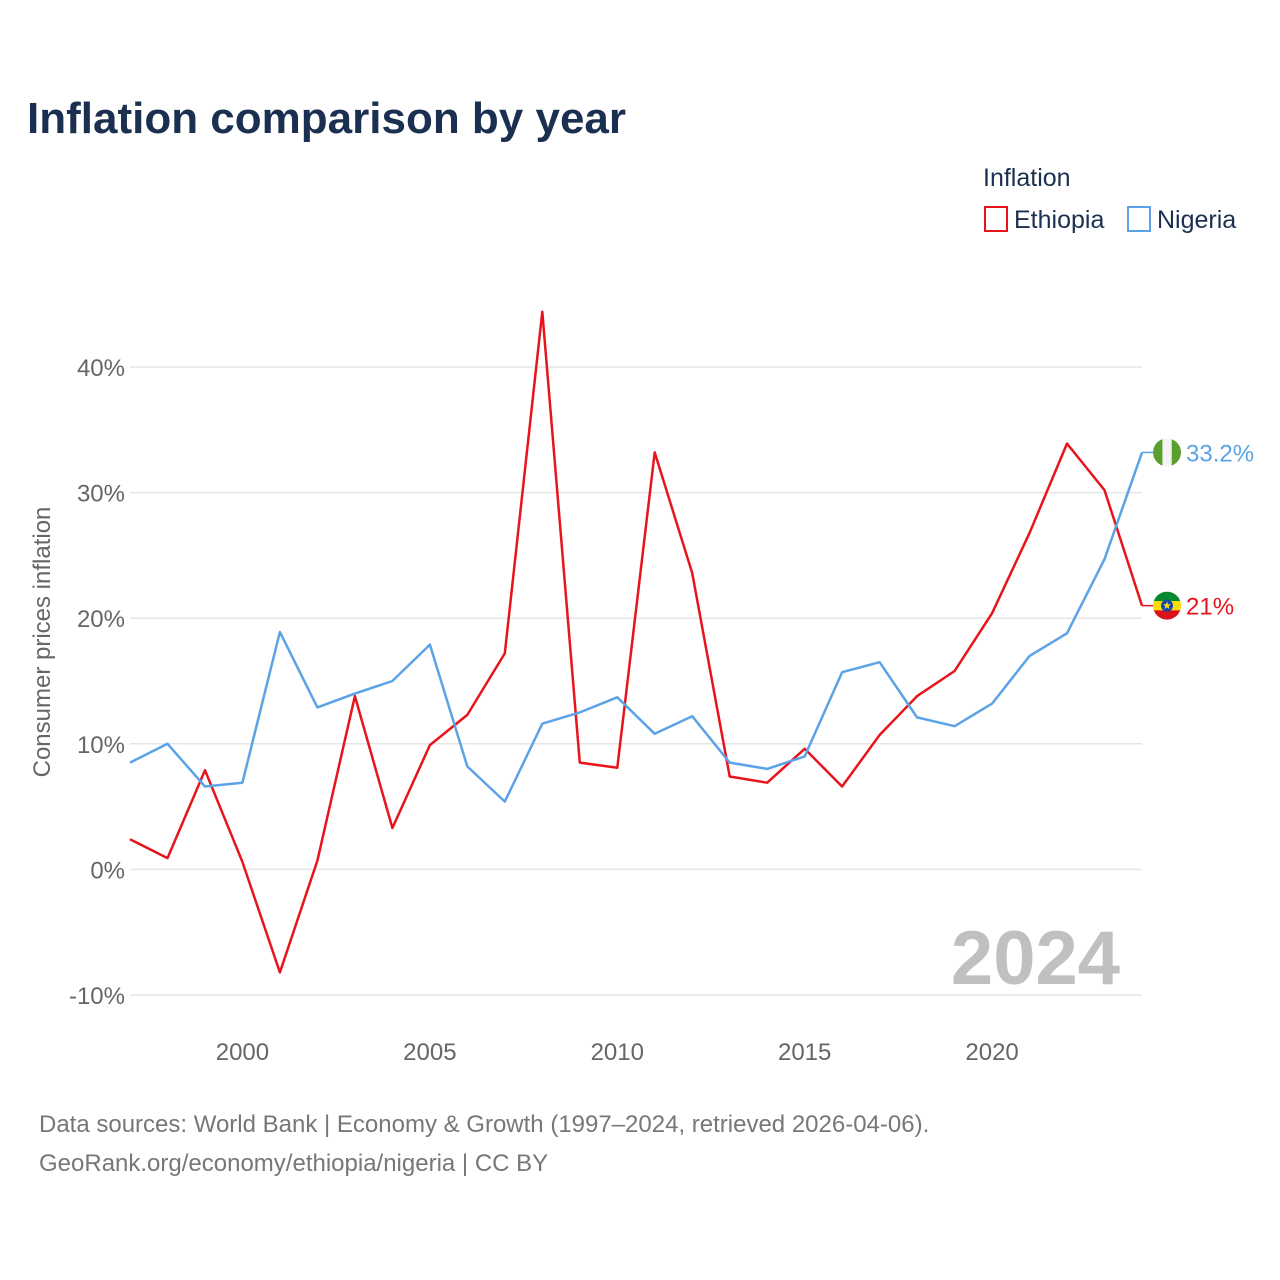  I want to click on legend-item-ethiopia: Ethiopia, so click(1044, 220).